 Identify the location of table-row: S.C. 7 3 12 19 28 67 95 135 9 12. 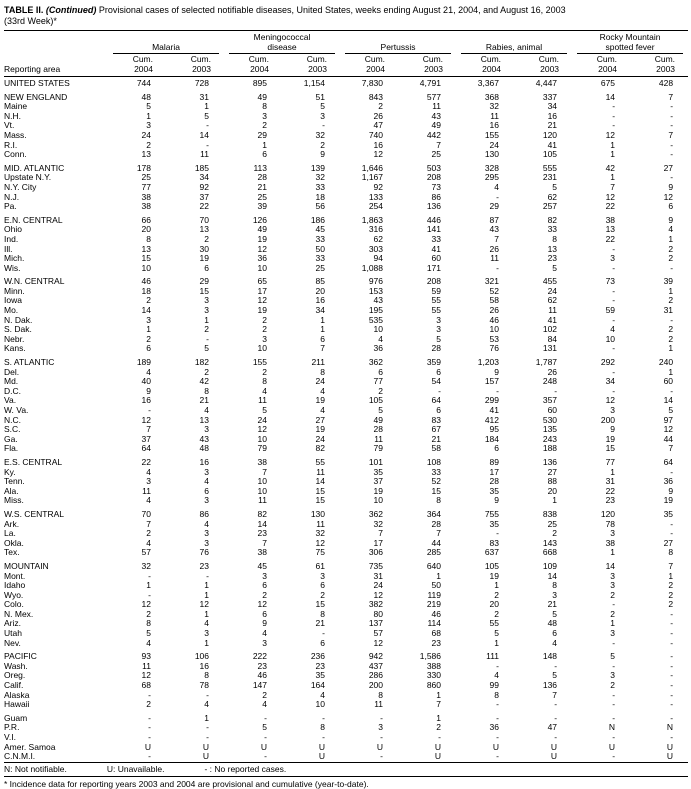
(346, 430).